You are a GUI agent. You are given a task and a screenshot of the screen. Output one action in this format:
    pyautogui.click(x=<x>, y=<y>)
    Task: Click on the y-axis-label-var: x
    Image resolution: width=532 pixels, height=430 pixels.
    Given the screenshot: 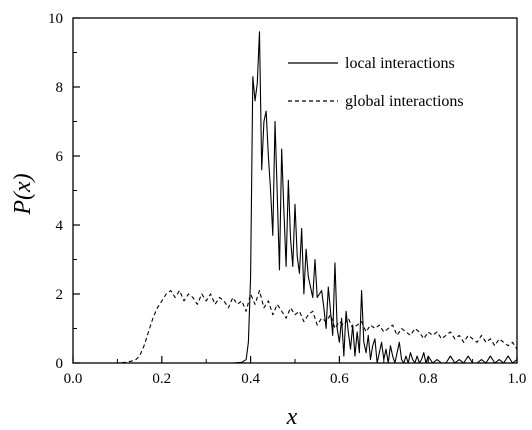 What is the action you would take?
    pyautogui.click(x=23, y=187)
    